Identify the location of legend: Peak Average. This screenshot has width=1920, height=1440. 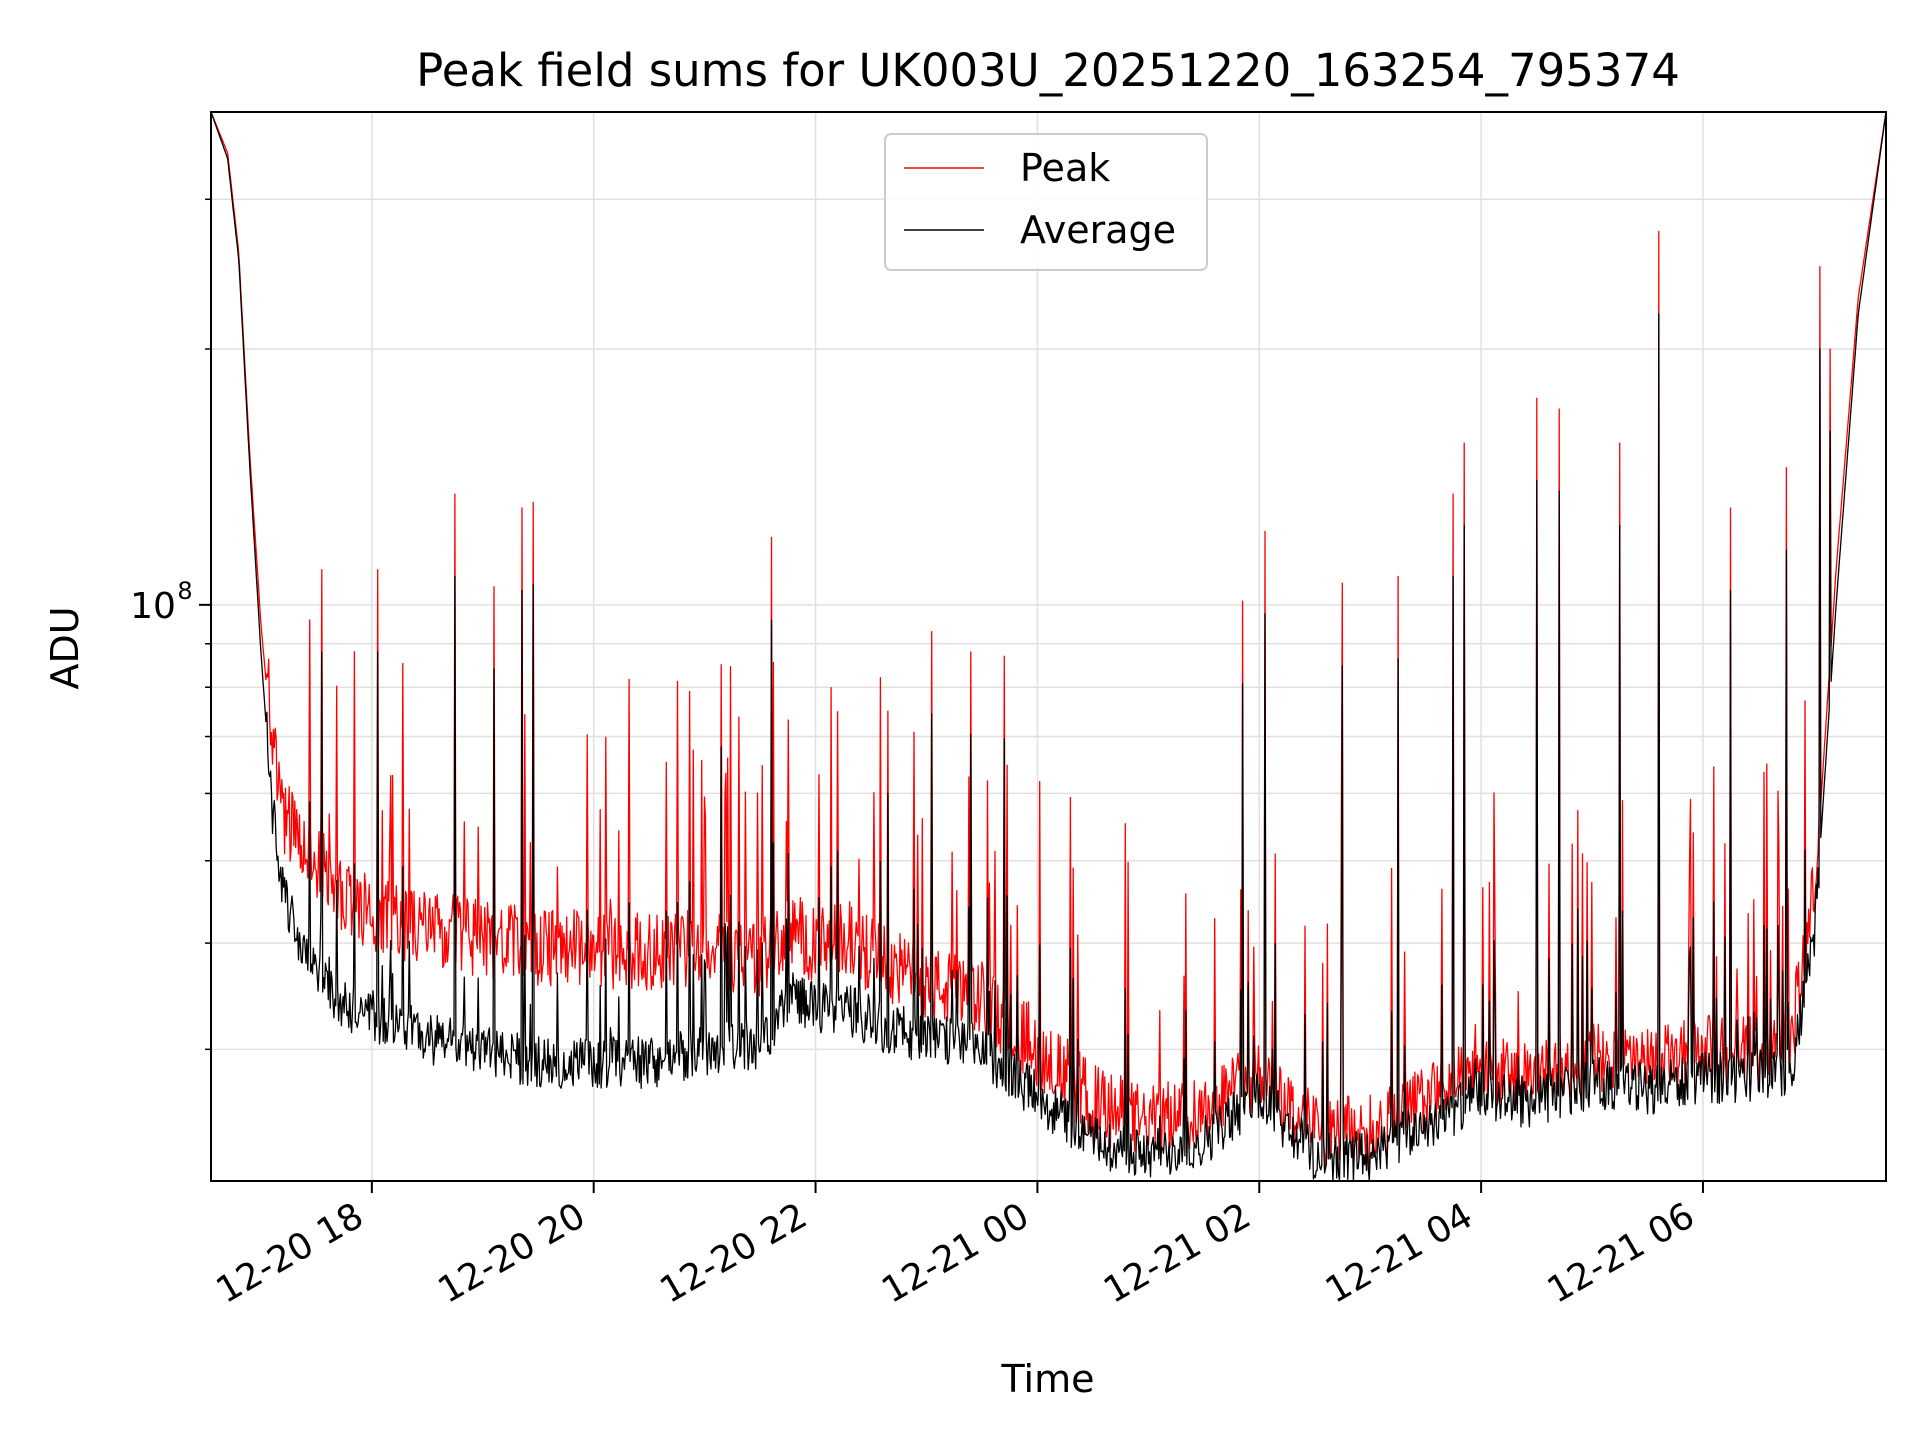
(1046, 202).